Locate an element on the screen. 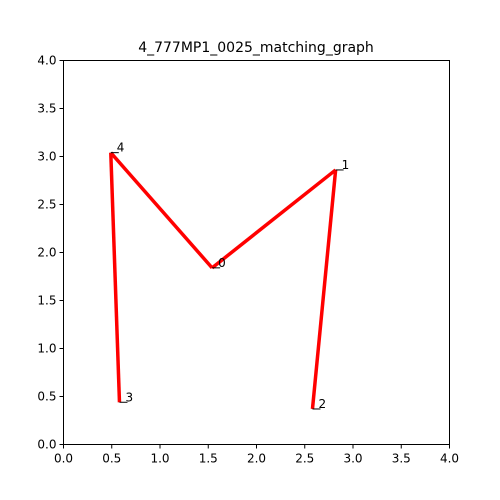  chart-title: 4_777MP1_0025_matching_graph is located at coordinates (256, 48).